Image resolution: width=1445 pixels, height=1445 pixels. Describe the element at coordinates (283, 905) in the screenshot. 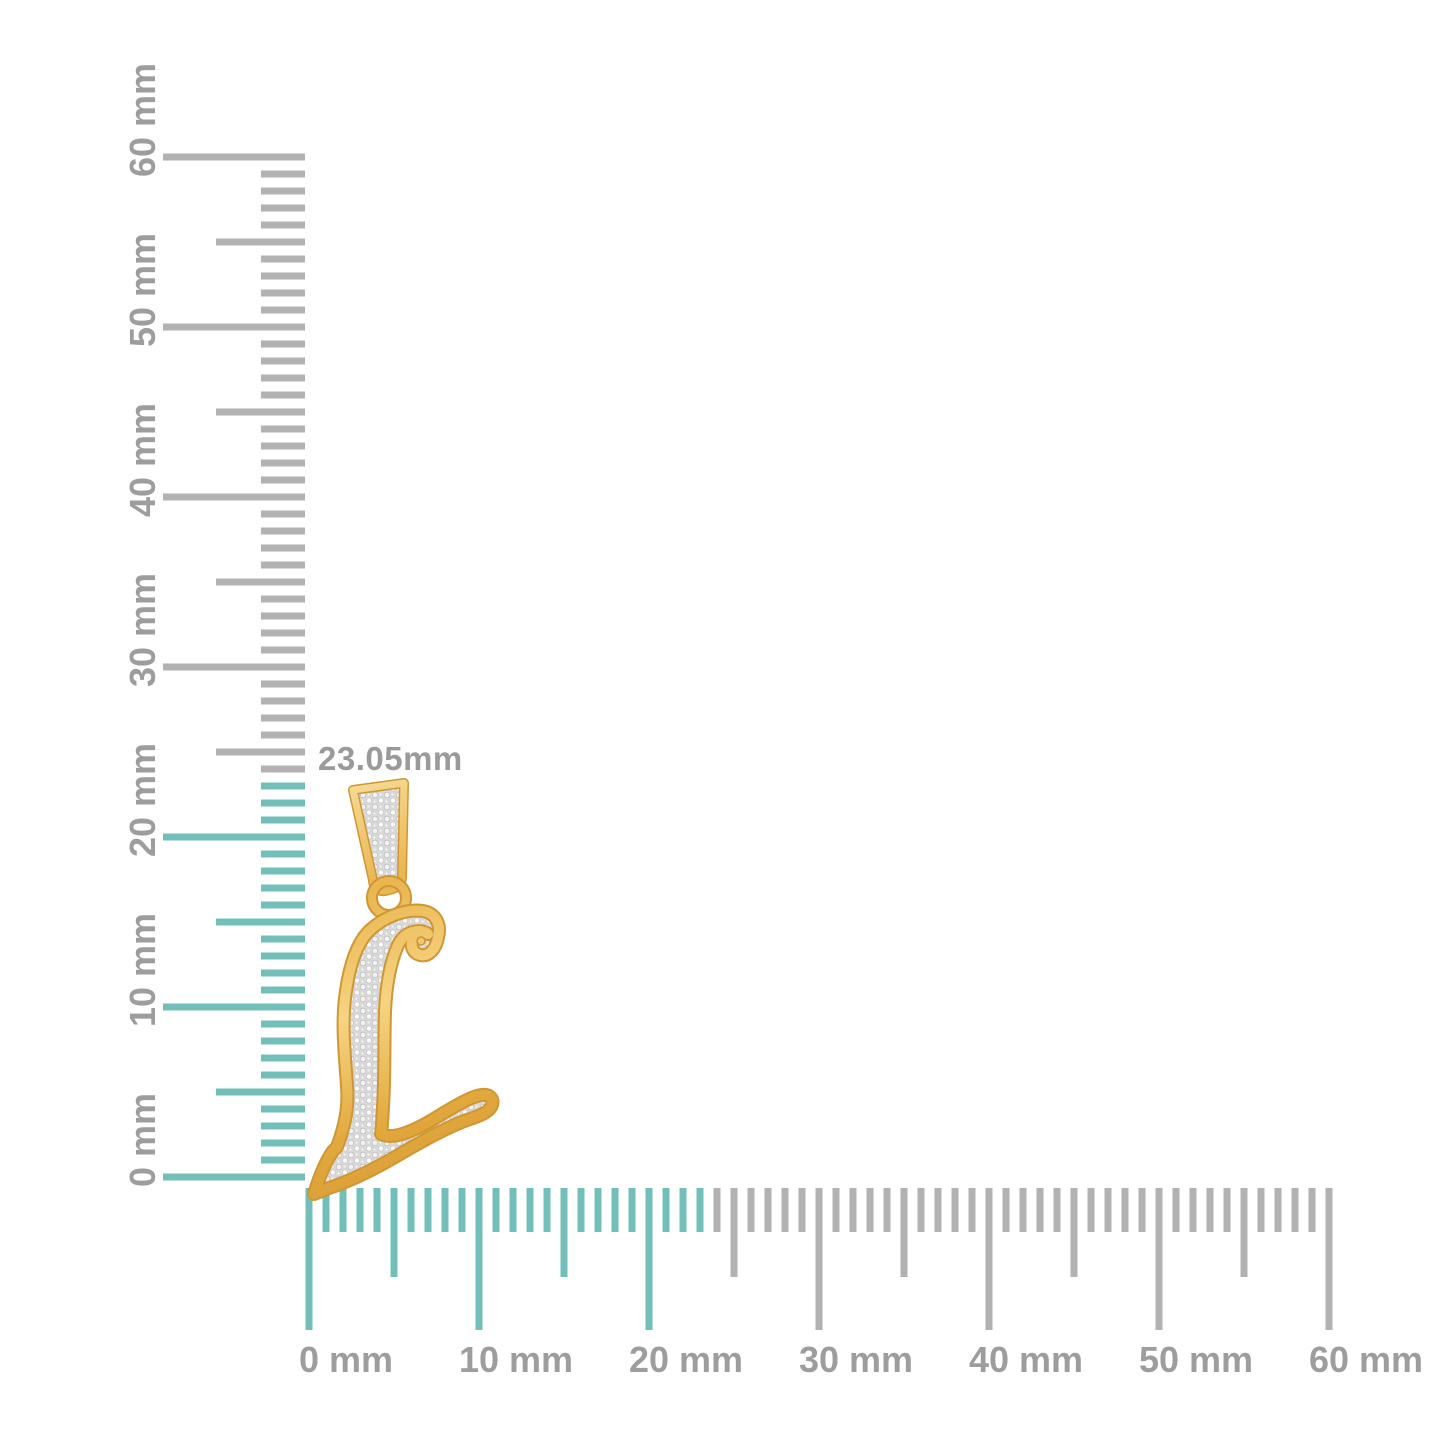

I see `v-tick-16mm` at that location.